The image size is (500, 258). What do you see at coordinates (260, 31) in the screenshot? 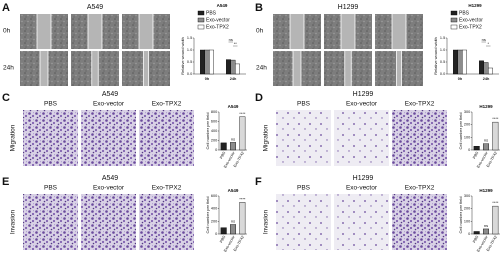
I see `row-label: 0h` at bounding box center [260, 31].